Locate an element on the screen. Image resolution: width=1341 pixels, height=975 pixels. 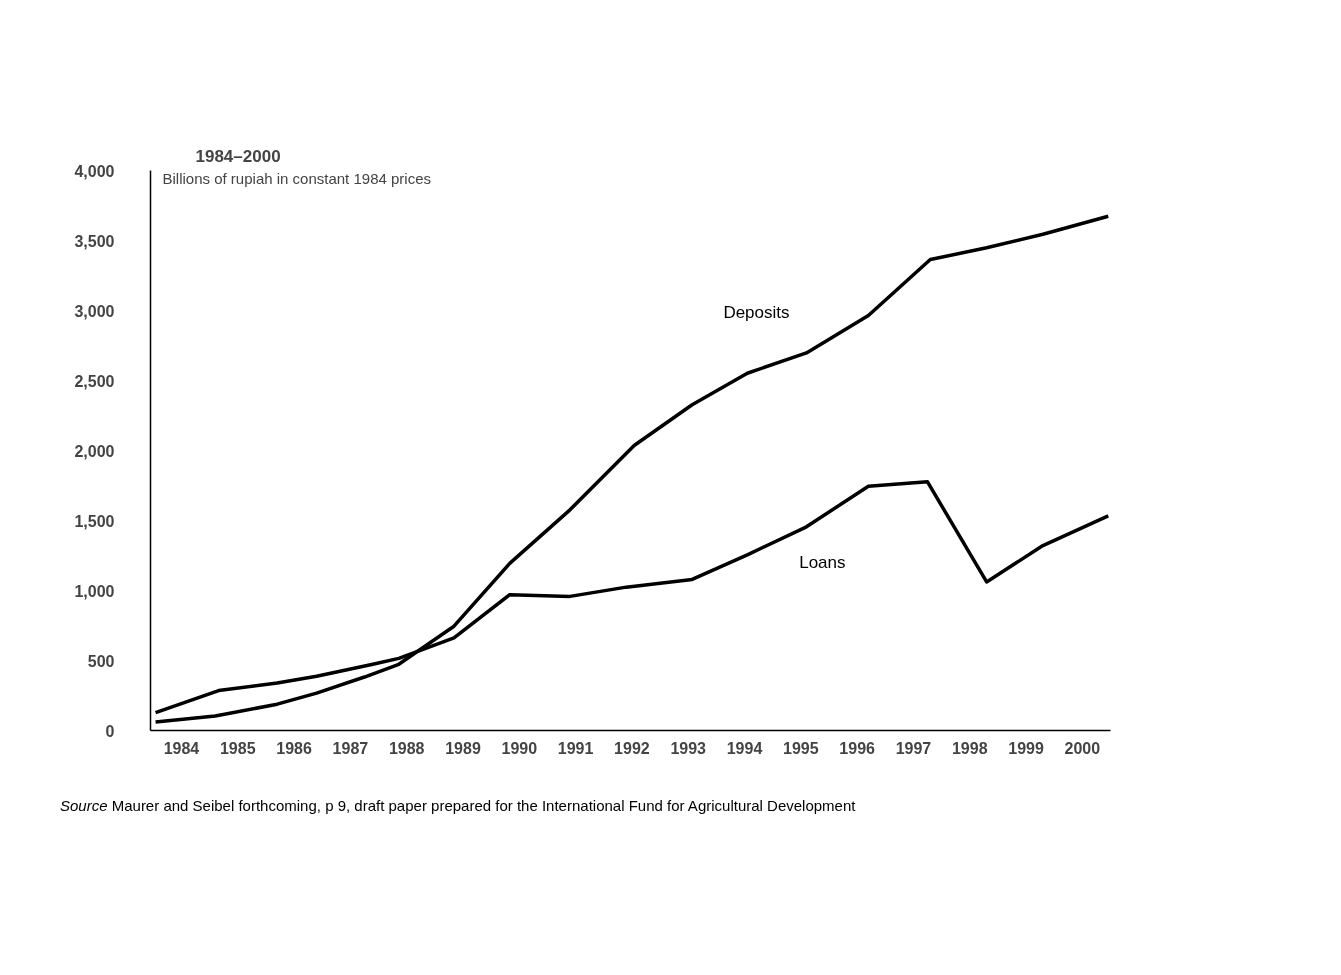
y-tick-label: 1,000 is located at coordinates (94, 591).